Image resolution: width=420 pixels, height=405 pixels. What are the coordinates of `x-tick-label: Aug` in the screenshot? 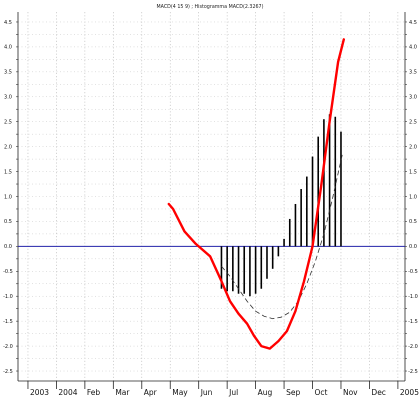 It's located at (265, 392).